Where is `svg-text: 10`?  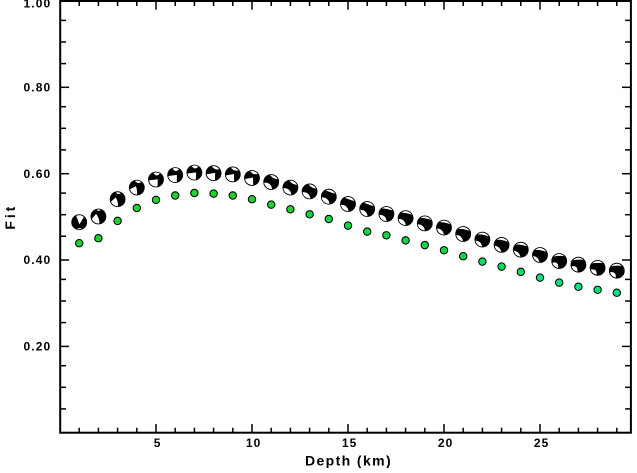 svg-text: 10 is located at coordinates (254, 443).